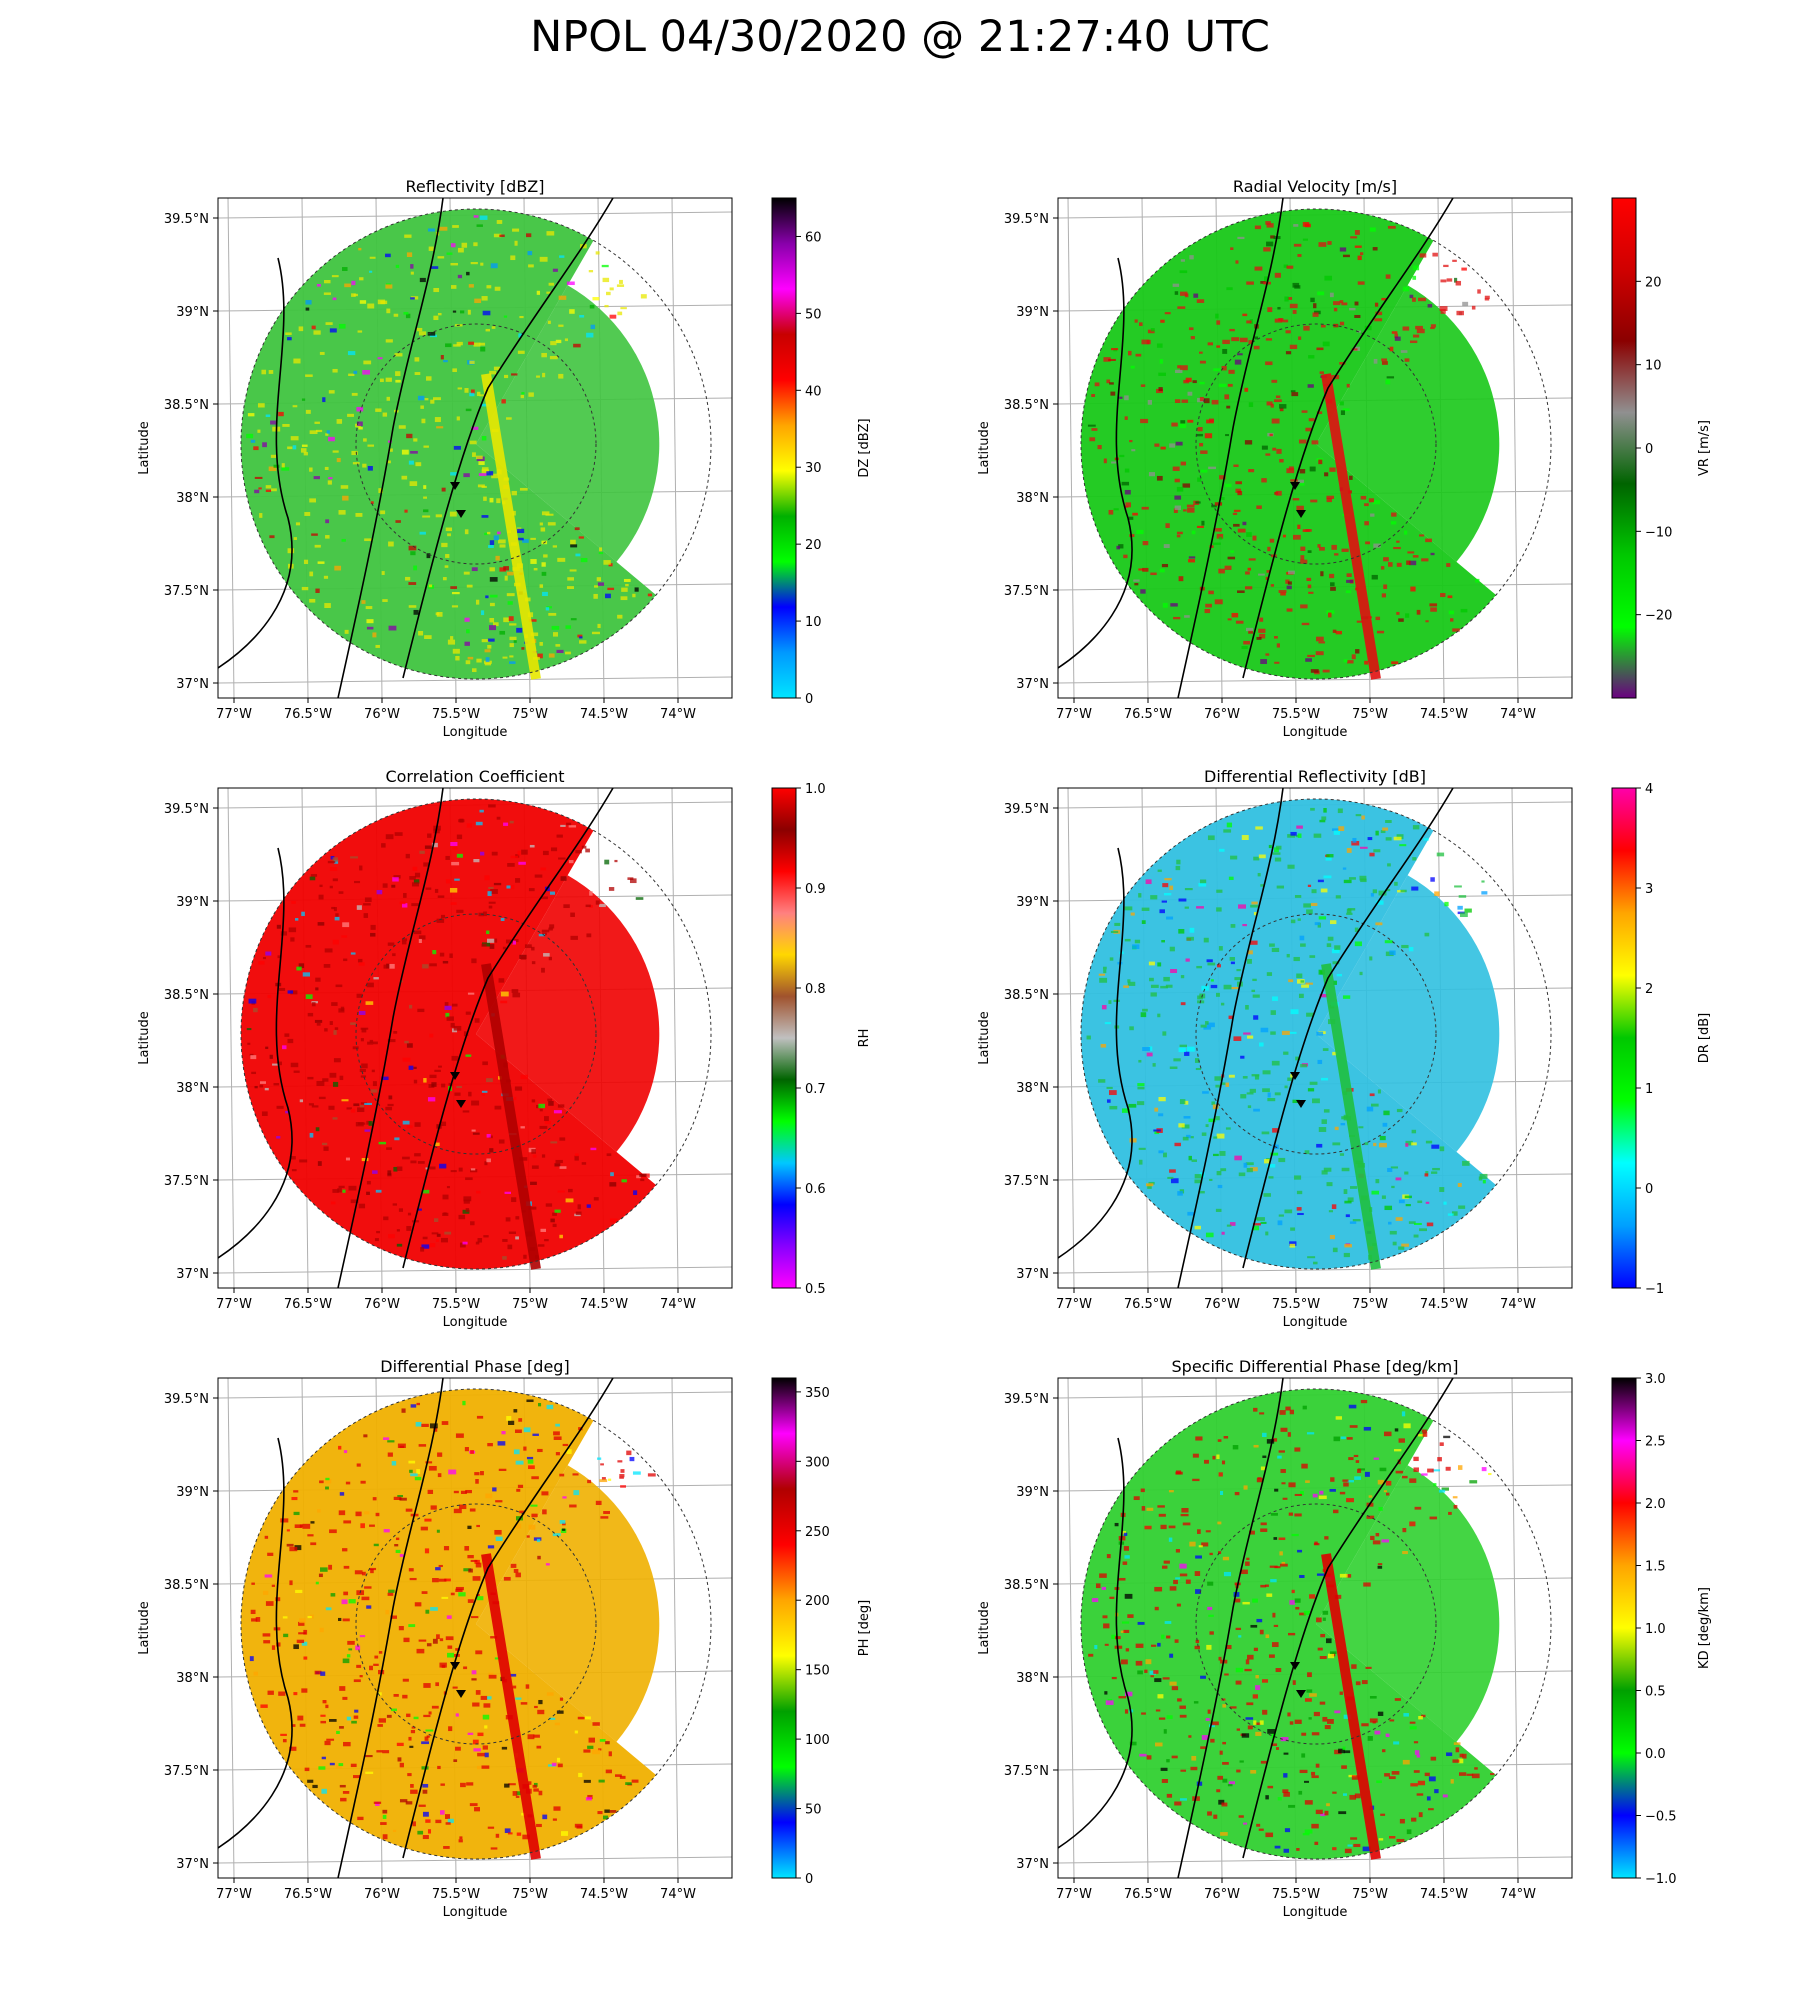 This screenshot has width=1800, height=2000. I want to click on ytick-label: 39.5°N, so click(186, 1399).